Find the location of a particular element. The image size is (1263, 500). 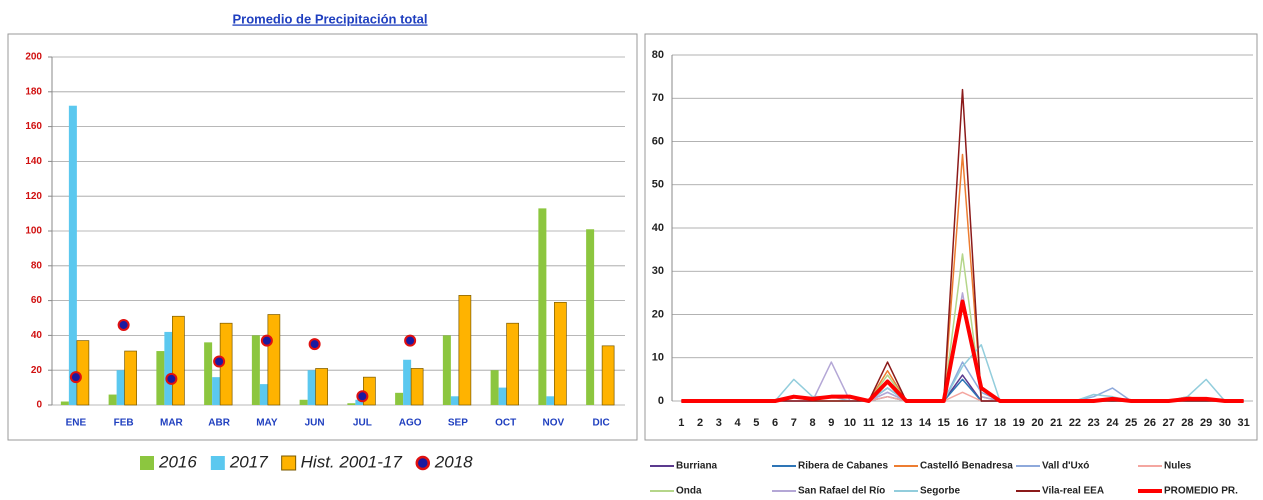

y-tick-label: 200 is located at coordinates (33, 57).